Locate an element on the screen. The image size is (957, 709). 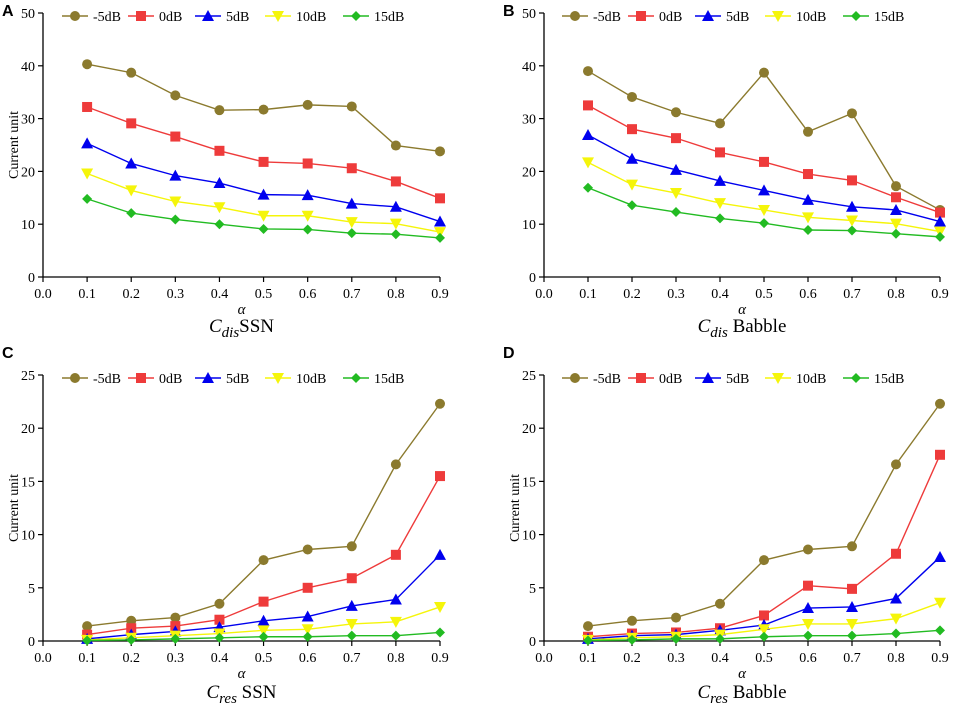
panel-letter: B is located at coordinates (509, 11).